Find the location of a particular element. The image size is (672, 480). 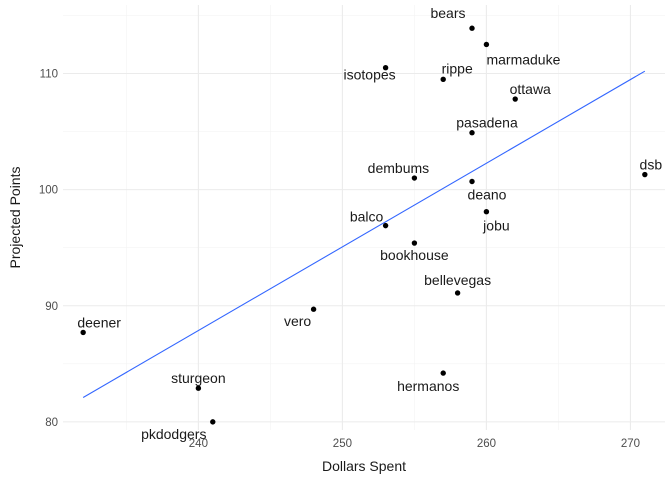

point-label-pkdodgers: pkdodgers is located at coordinates (173, 434).